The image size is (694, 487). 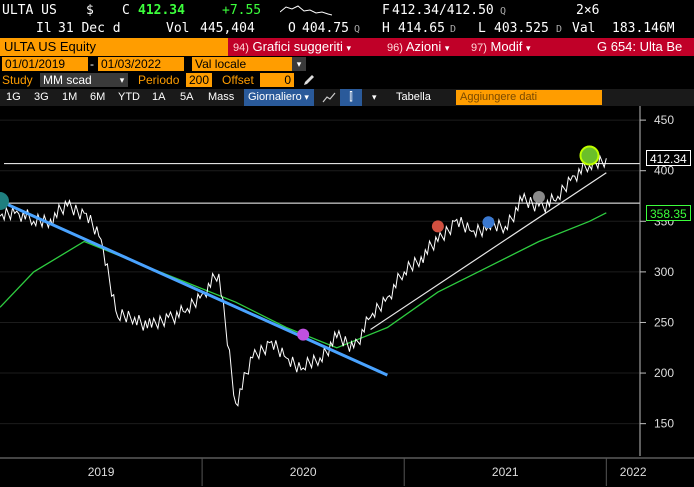 I want to click on x-axis: 2019 2020 2021 2022, so click(x=347, y=471).